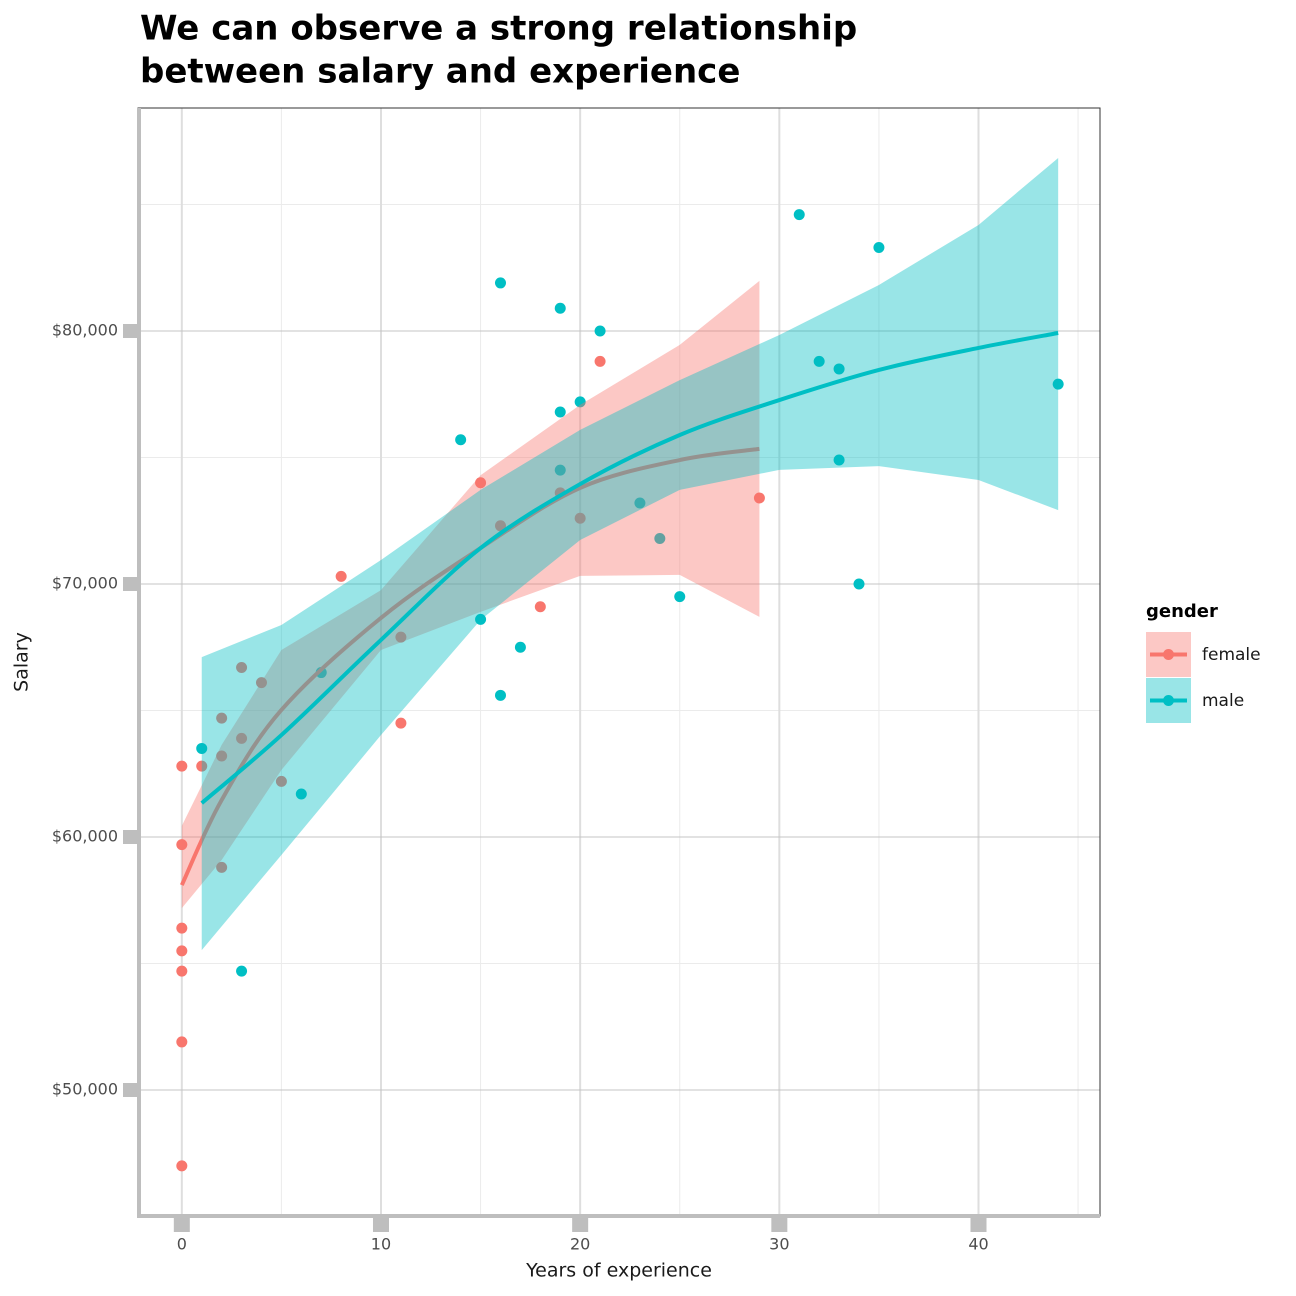 Image resolution: width=1296 pixels, height=1296 pixels. Describe the element at coordinates (85, 329) in the screenshot. I see `y-tick-label: $80,000` at that location.